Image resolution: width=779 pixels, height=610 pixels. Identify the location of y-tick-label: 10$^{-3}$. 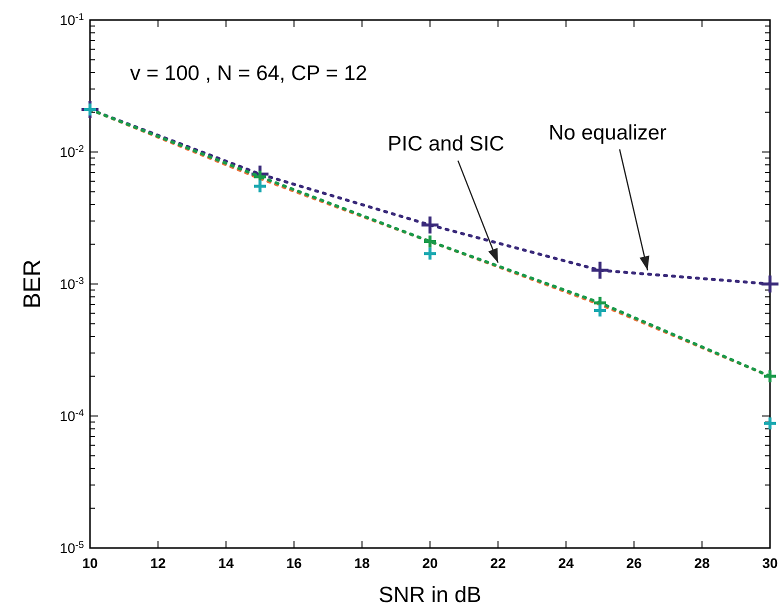
(72, 284).